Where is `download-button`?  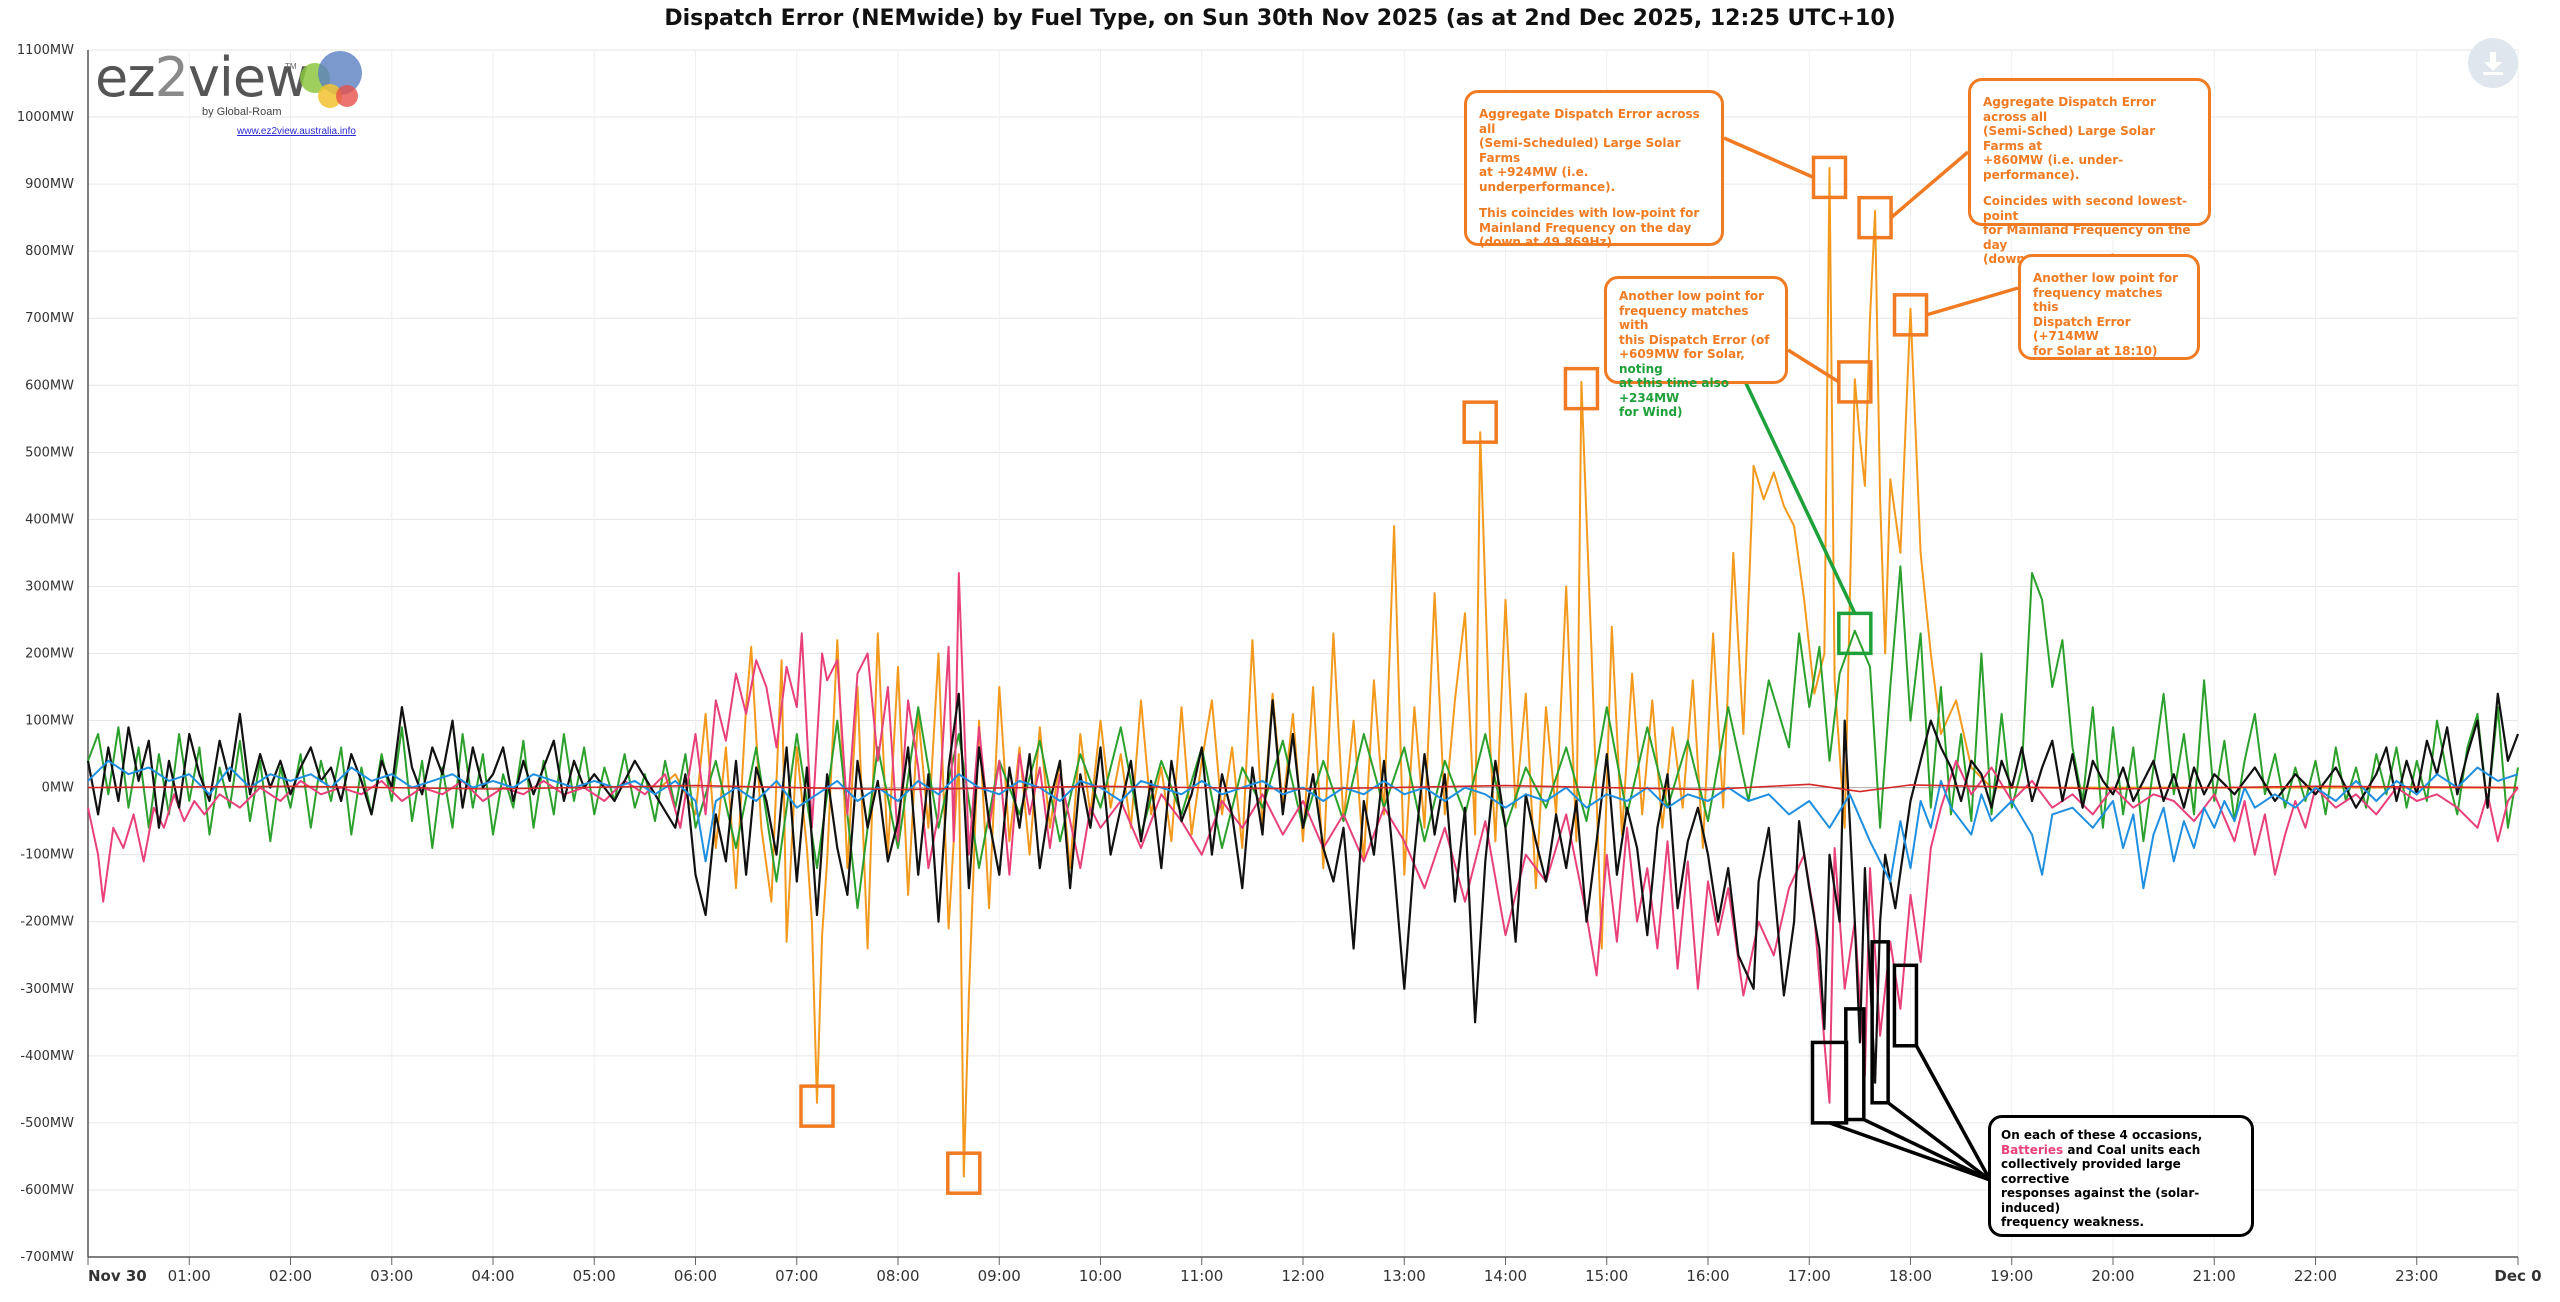 download-button is located at coordinates (2493, 63).